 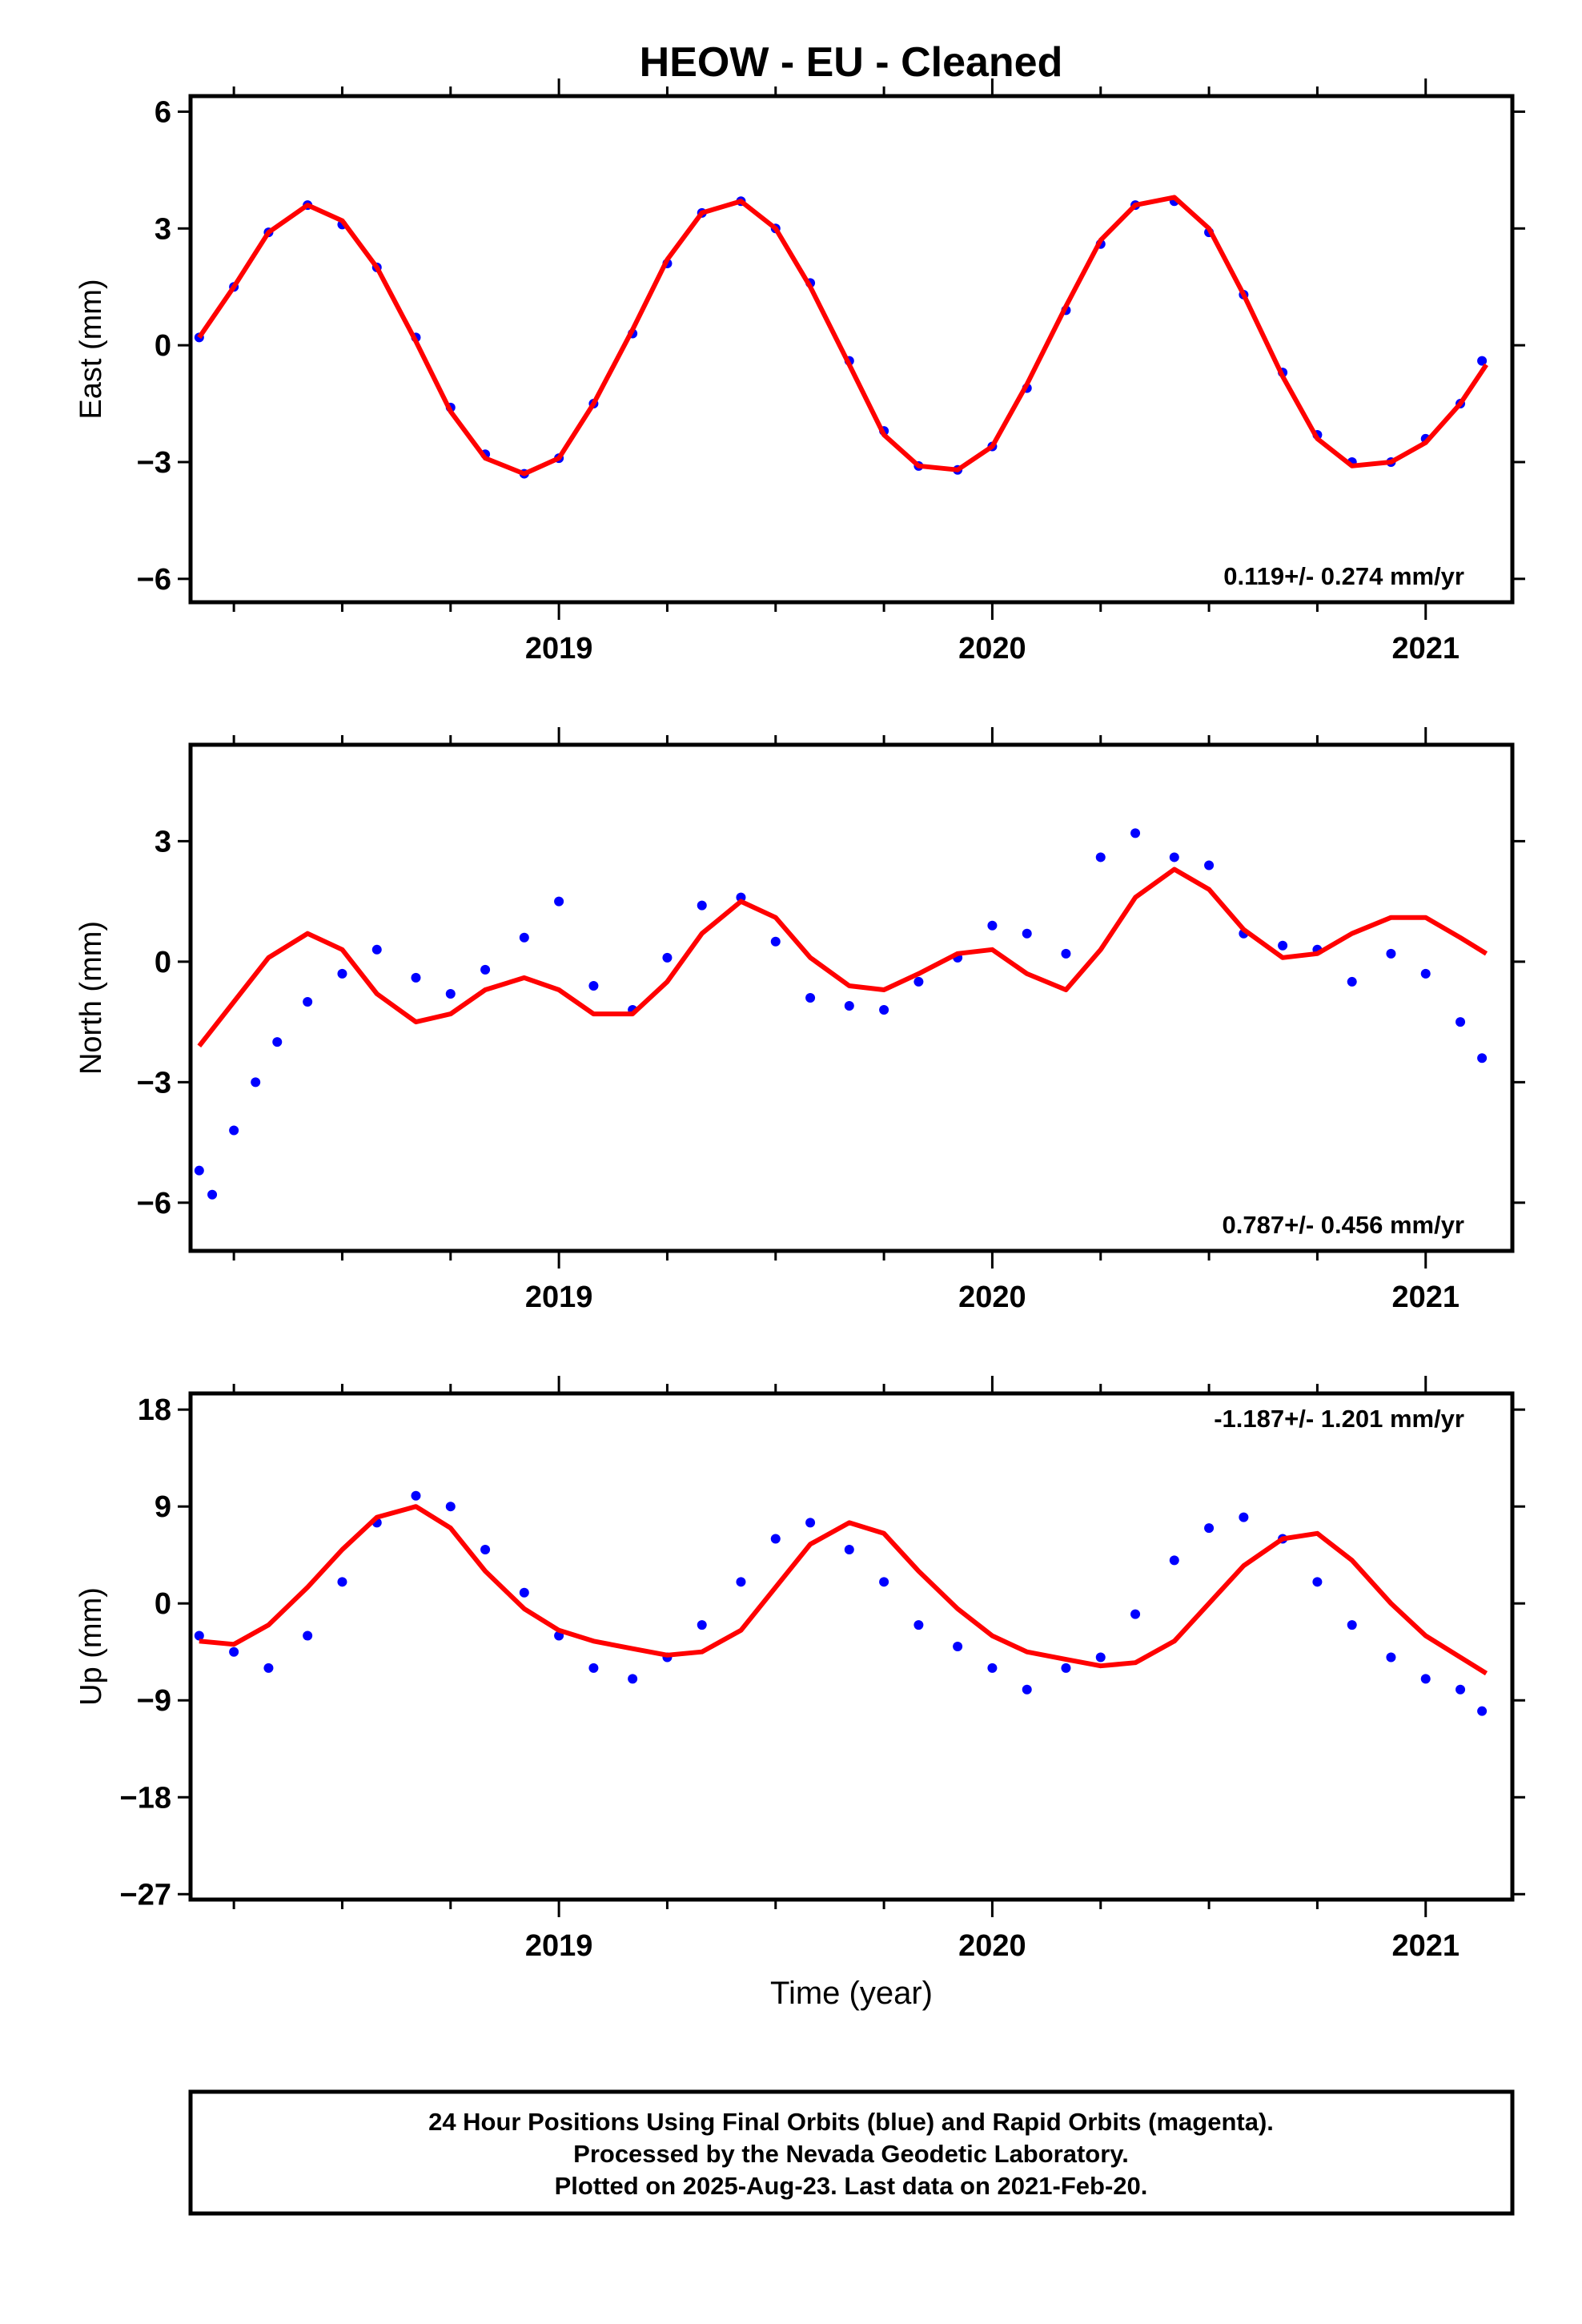 I want to click on north-velocity-annotation: 0.787+/- 0.456 mm/yr, so click(x=1343, y=1225).